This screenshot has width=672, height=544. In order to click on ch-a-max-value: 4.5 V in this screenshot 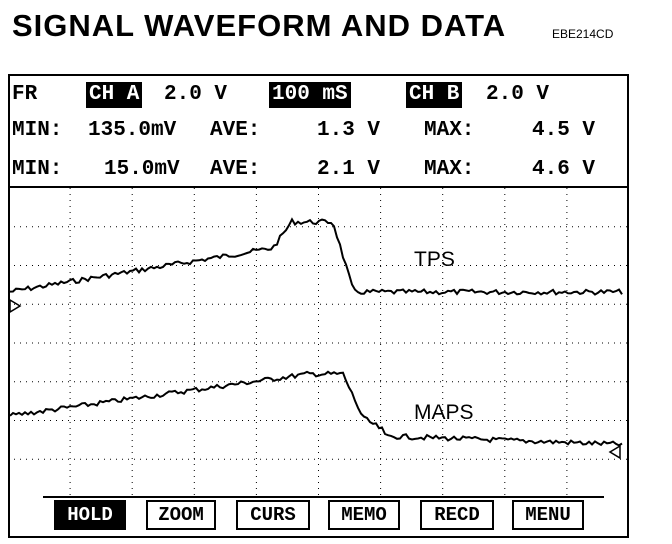, I will do `click(564, 130)`.